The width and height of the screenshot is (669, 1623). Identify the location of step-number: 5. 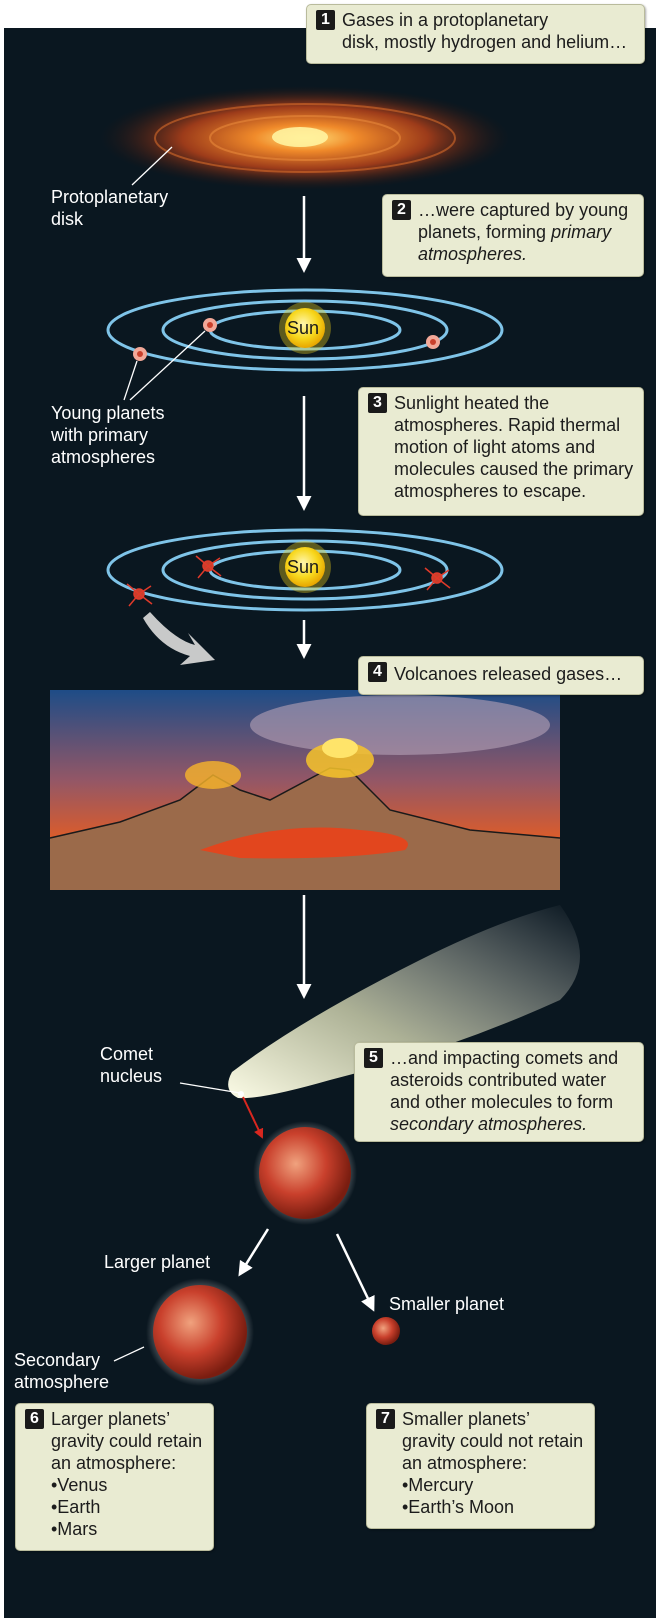
(373, 1058).